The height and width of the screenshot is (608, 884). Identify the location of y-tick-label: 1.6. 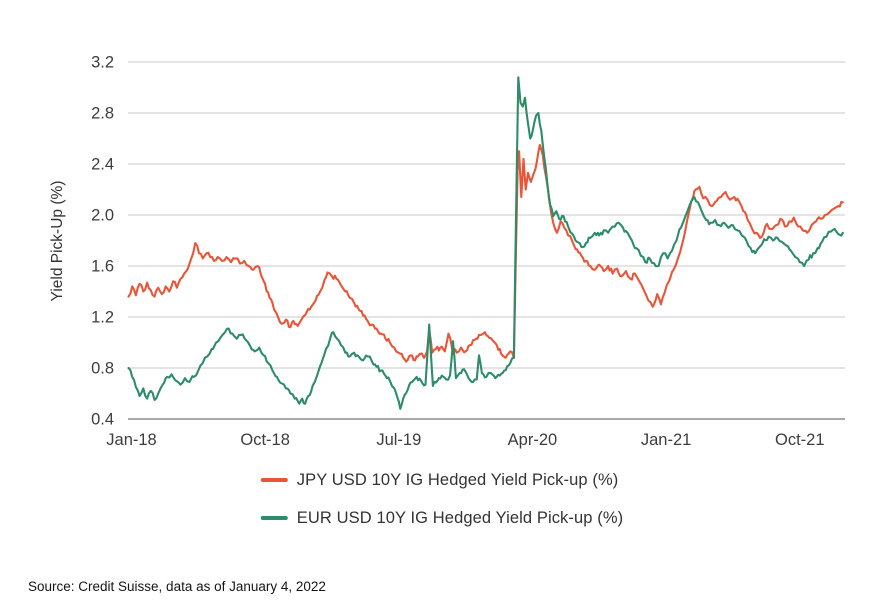
(102, 267).